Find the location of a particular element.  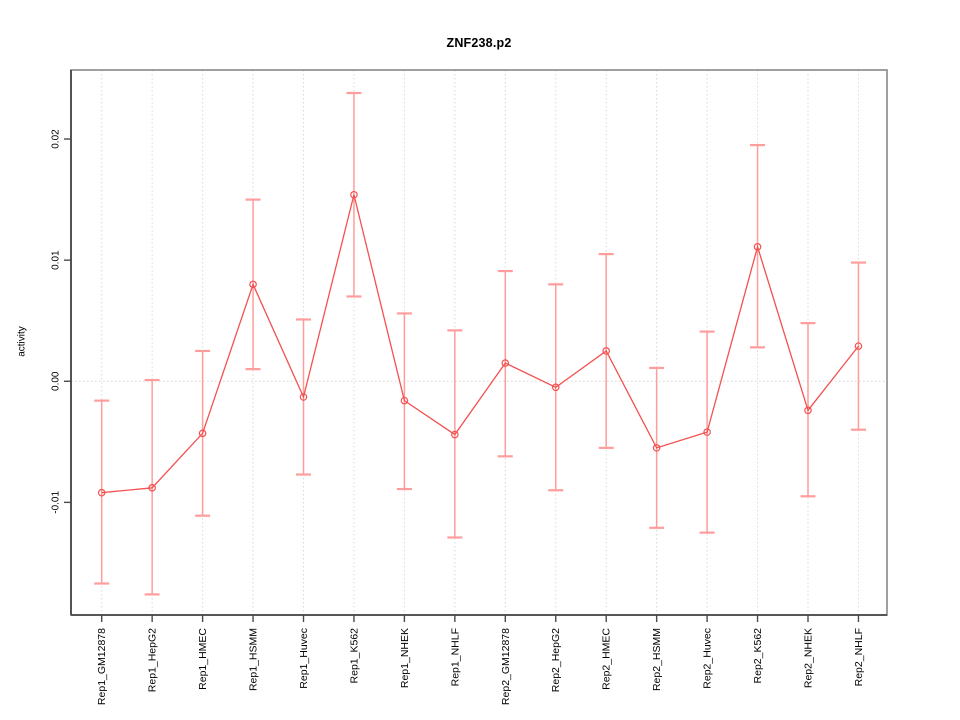

x-tick-label: Rep1_Huvec is located at coordinates (304, 658).